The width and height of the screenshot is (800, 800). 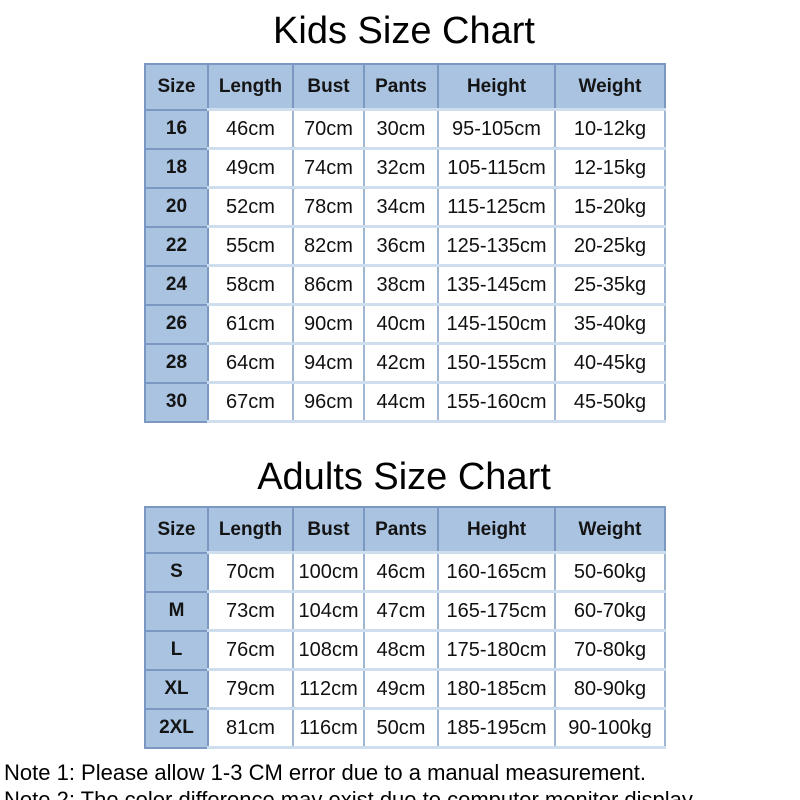 What do you see at coordinates (401, 246) in the screenshot?
I see `data-cell: 36cm` at bounding box center [401, 246].